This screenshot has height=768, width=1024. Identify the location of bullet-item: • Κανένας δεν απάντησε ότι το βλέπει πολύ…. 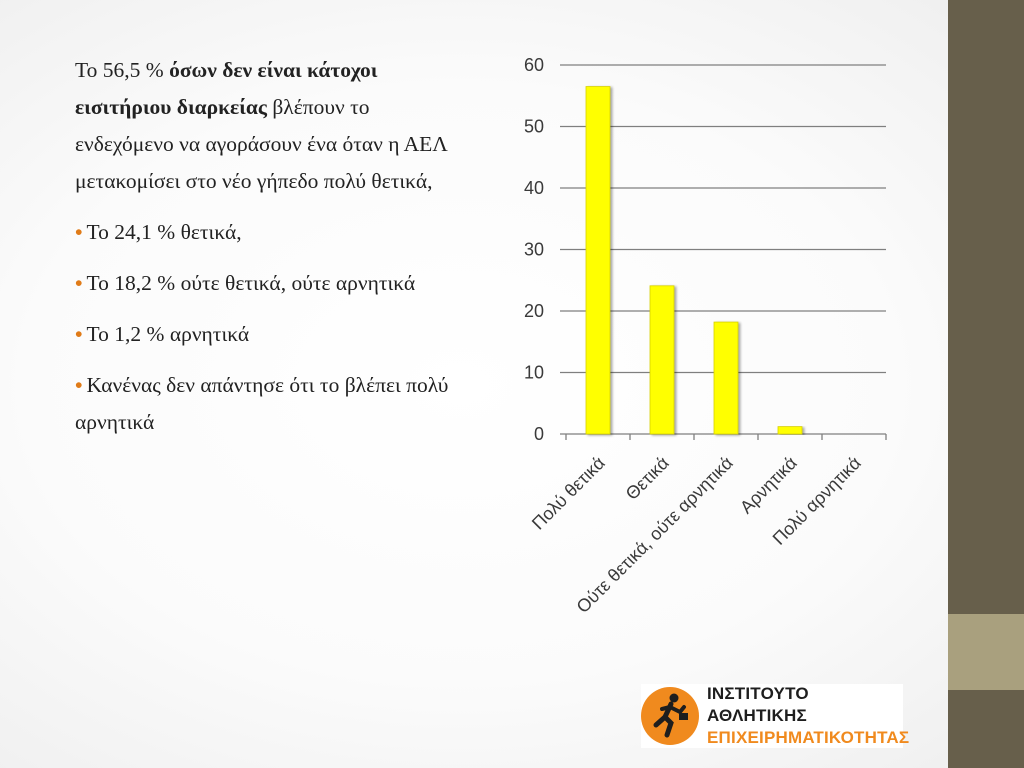
(265, 404).